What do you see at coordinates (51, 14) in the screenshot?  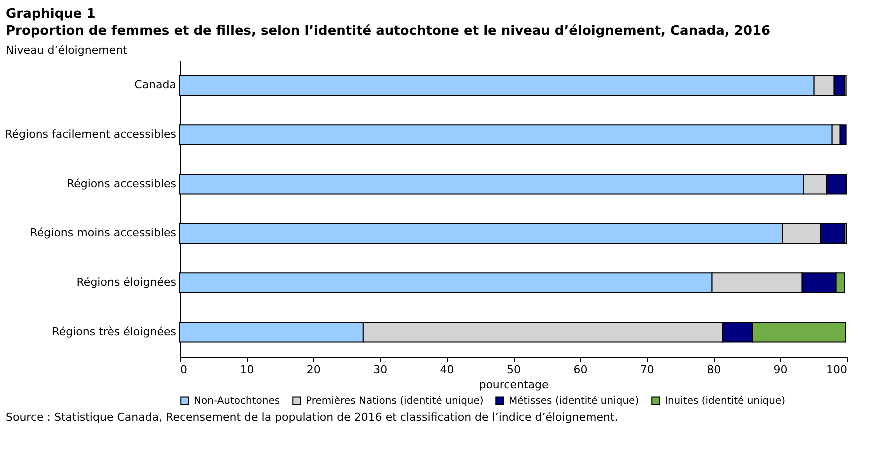 I see `text: Graphique 1` at bounding box center [51, 14].